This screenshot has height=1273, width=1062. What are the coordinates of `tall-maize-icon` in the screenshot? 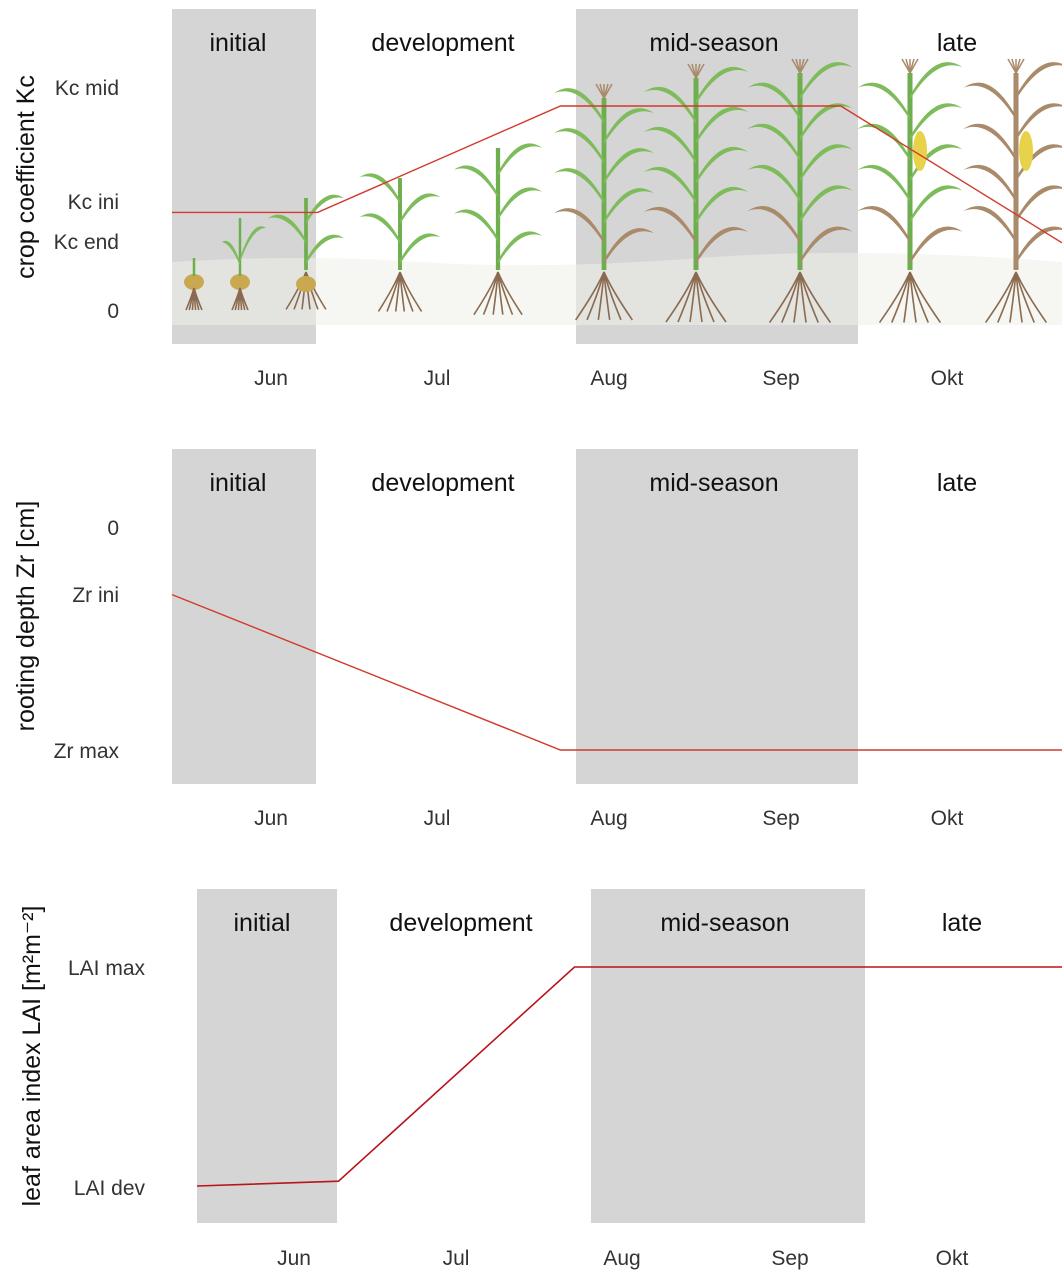 It's located at (696, 193).